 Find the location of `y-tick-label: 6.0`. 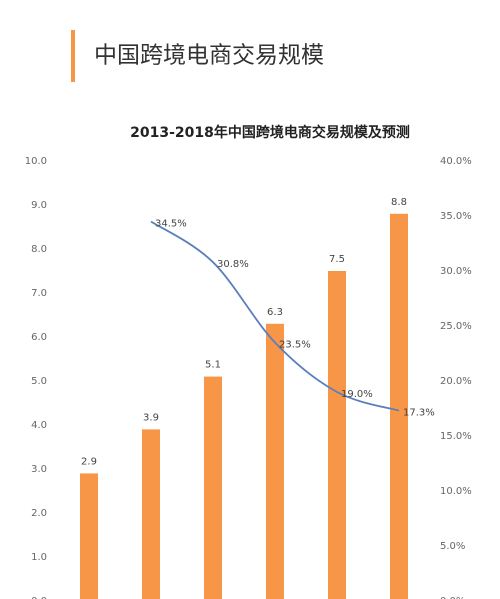

y-tick-label: 6.0 is located at coordinates (39, 337).